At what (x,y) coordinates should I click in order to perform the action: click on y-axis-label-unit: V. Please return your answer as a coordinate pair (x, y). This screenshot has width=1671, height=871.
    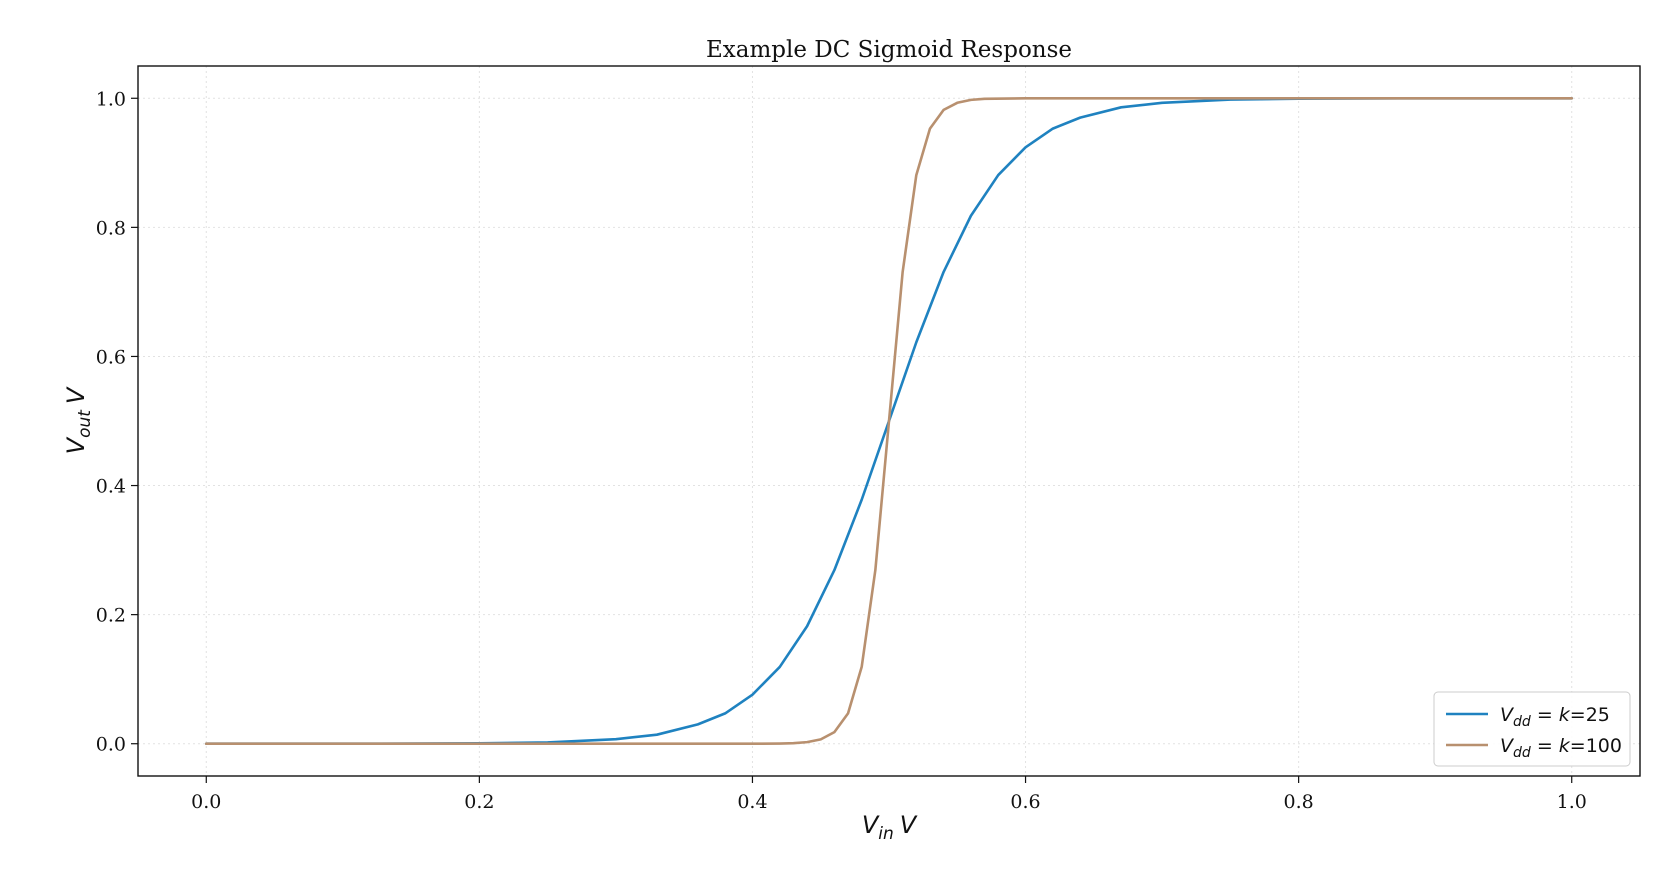
    Looking at the image, I should click on (76, 395).